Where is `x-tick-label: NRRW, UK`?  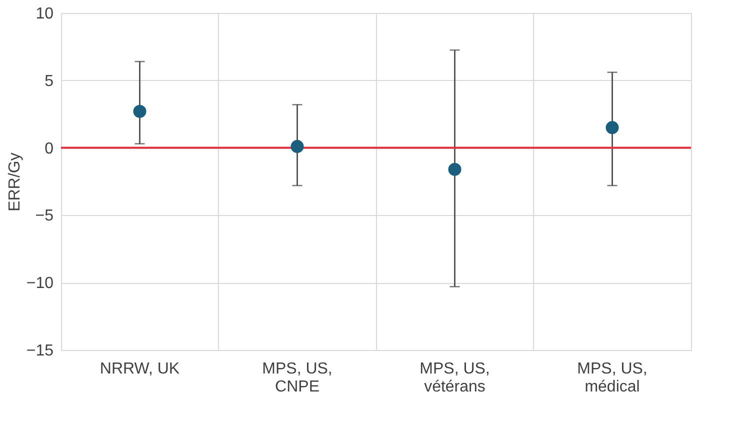 x-tick-label: NRRW, UK is located at coordinates (140, 369).